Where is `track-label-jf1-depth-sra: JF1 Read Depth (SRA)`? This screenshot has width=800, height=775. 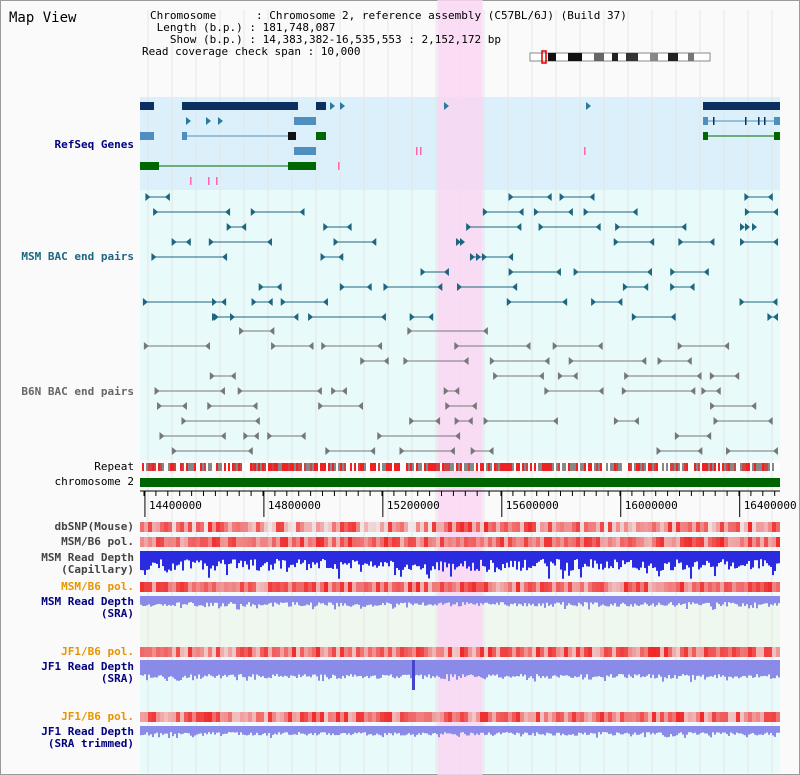
track-label-jf1-depth-sra: JF1 Read Depth (SRA) is located at coordinates (87, 673).